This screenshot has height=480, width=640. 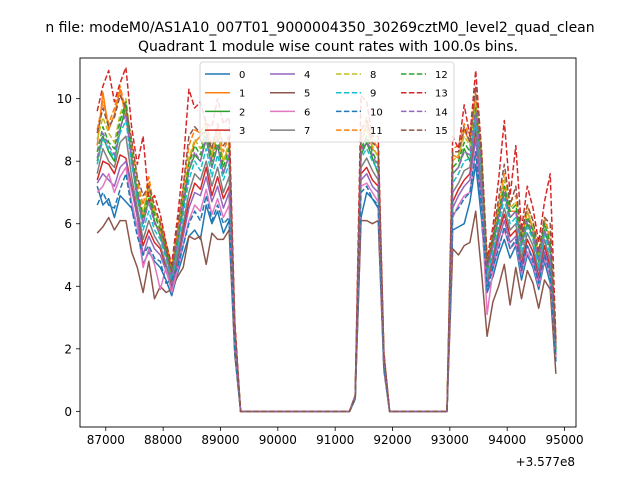 What do you see at coordinates (441, 131) in the screenshot?
I see `legend-label-15: 15` at bounding box center [441, 131].